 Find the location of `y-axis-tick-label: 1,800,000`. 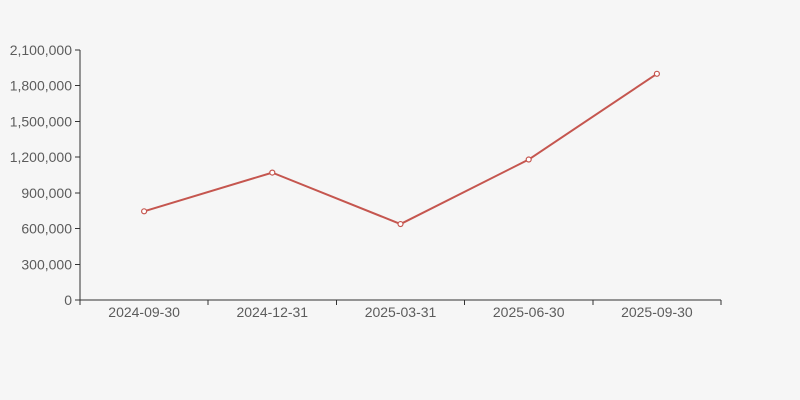

y-axis-tick-label: 1,800,000 is located at coordinates (41, 86).